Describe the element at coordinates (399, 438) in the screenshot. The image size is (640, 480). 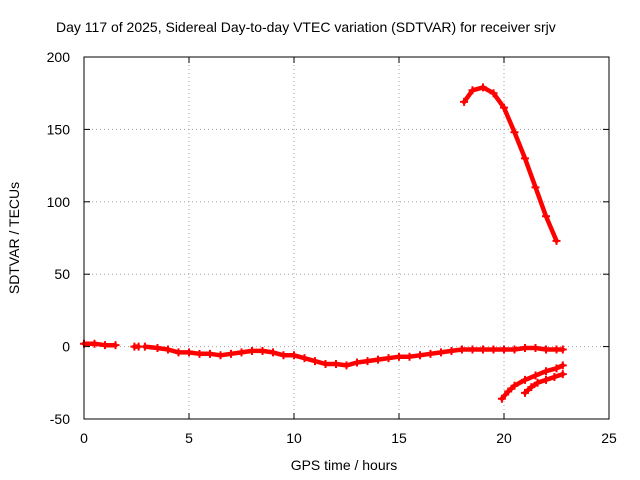
I see `x-tick-label: 15` at that location.